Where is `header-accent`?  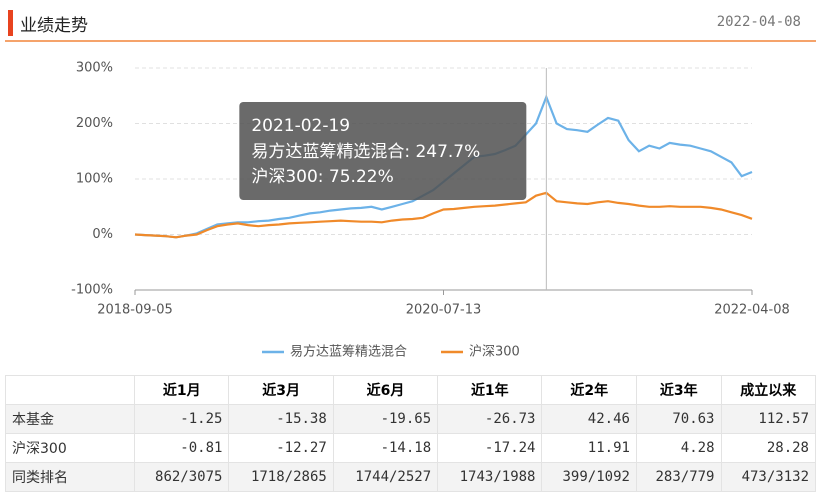
header-accent is located at coordinates (10, 23).